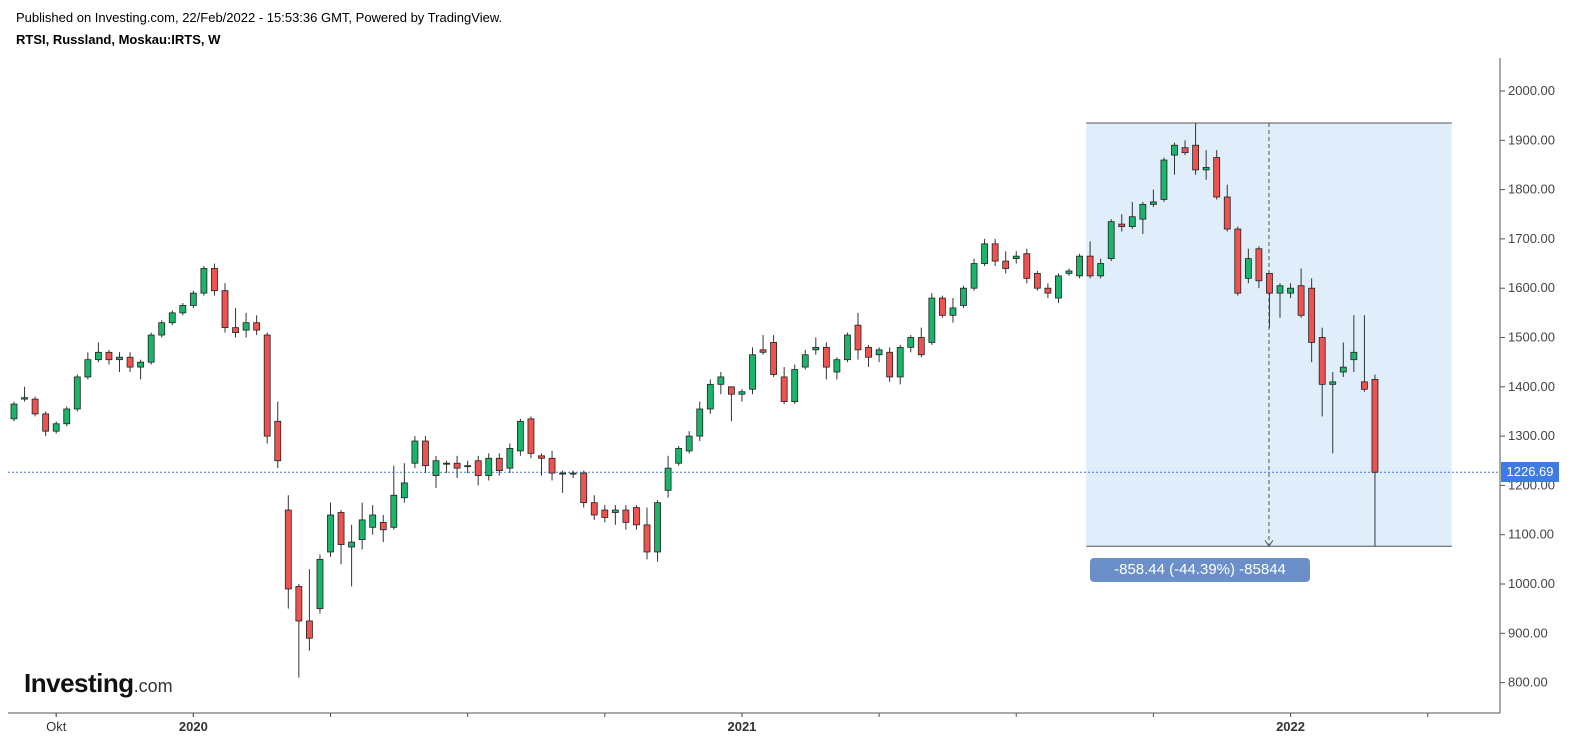 The height and width of the screenshot is (753, 1593). I want to click on x-tick-label: Okt, so click(56, 726).